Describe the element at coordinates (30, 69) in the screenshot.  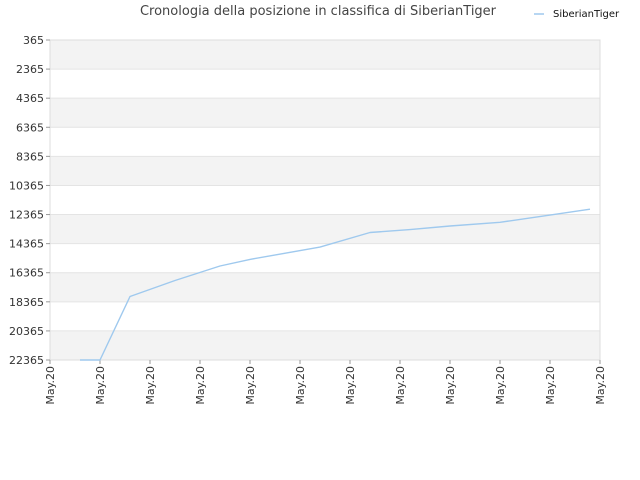
I see `y-tick-label: 2365` at that location.